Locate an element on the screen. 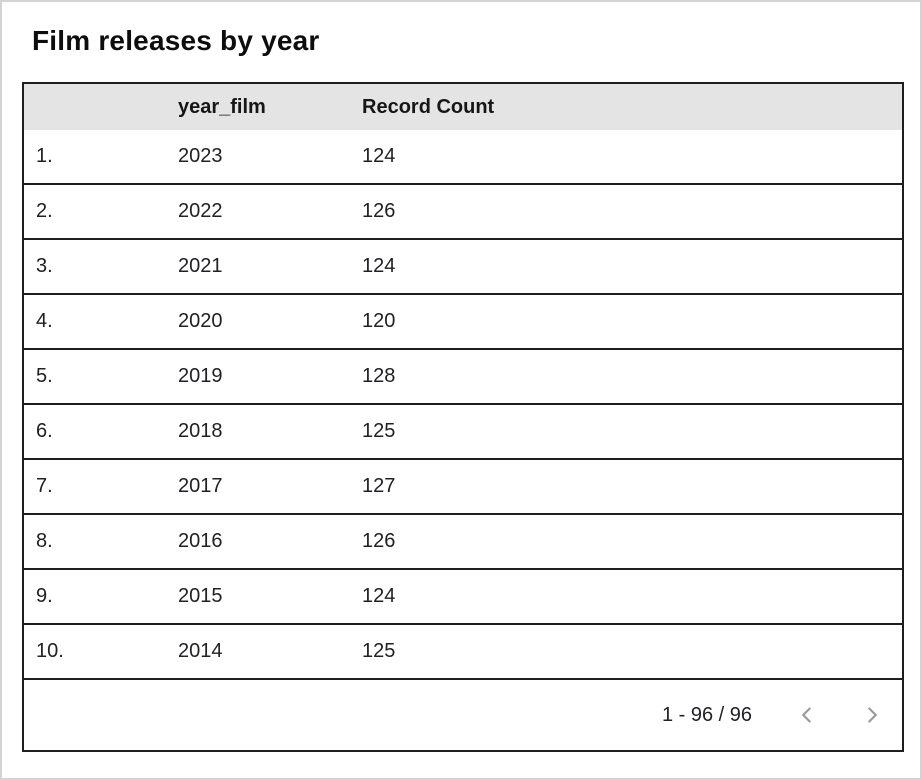  chevron-left-icon is located at coordinates (807, 715).